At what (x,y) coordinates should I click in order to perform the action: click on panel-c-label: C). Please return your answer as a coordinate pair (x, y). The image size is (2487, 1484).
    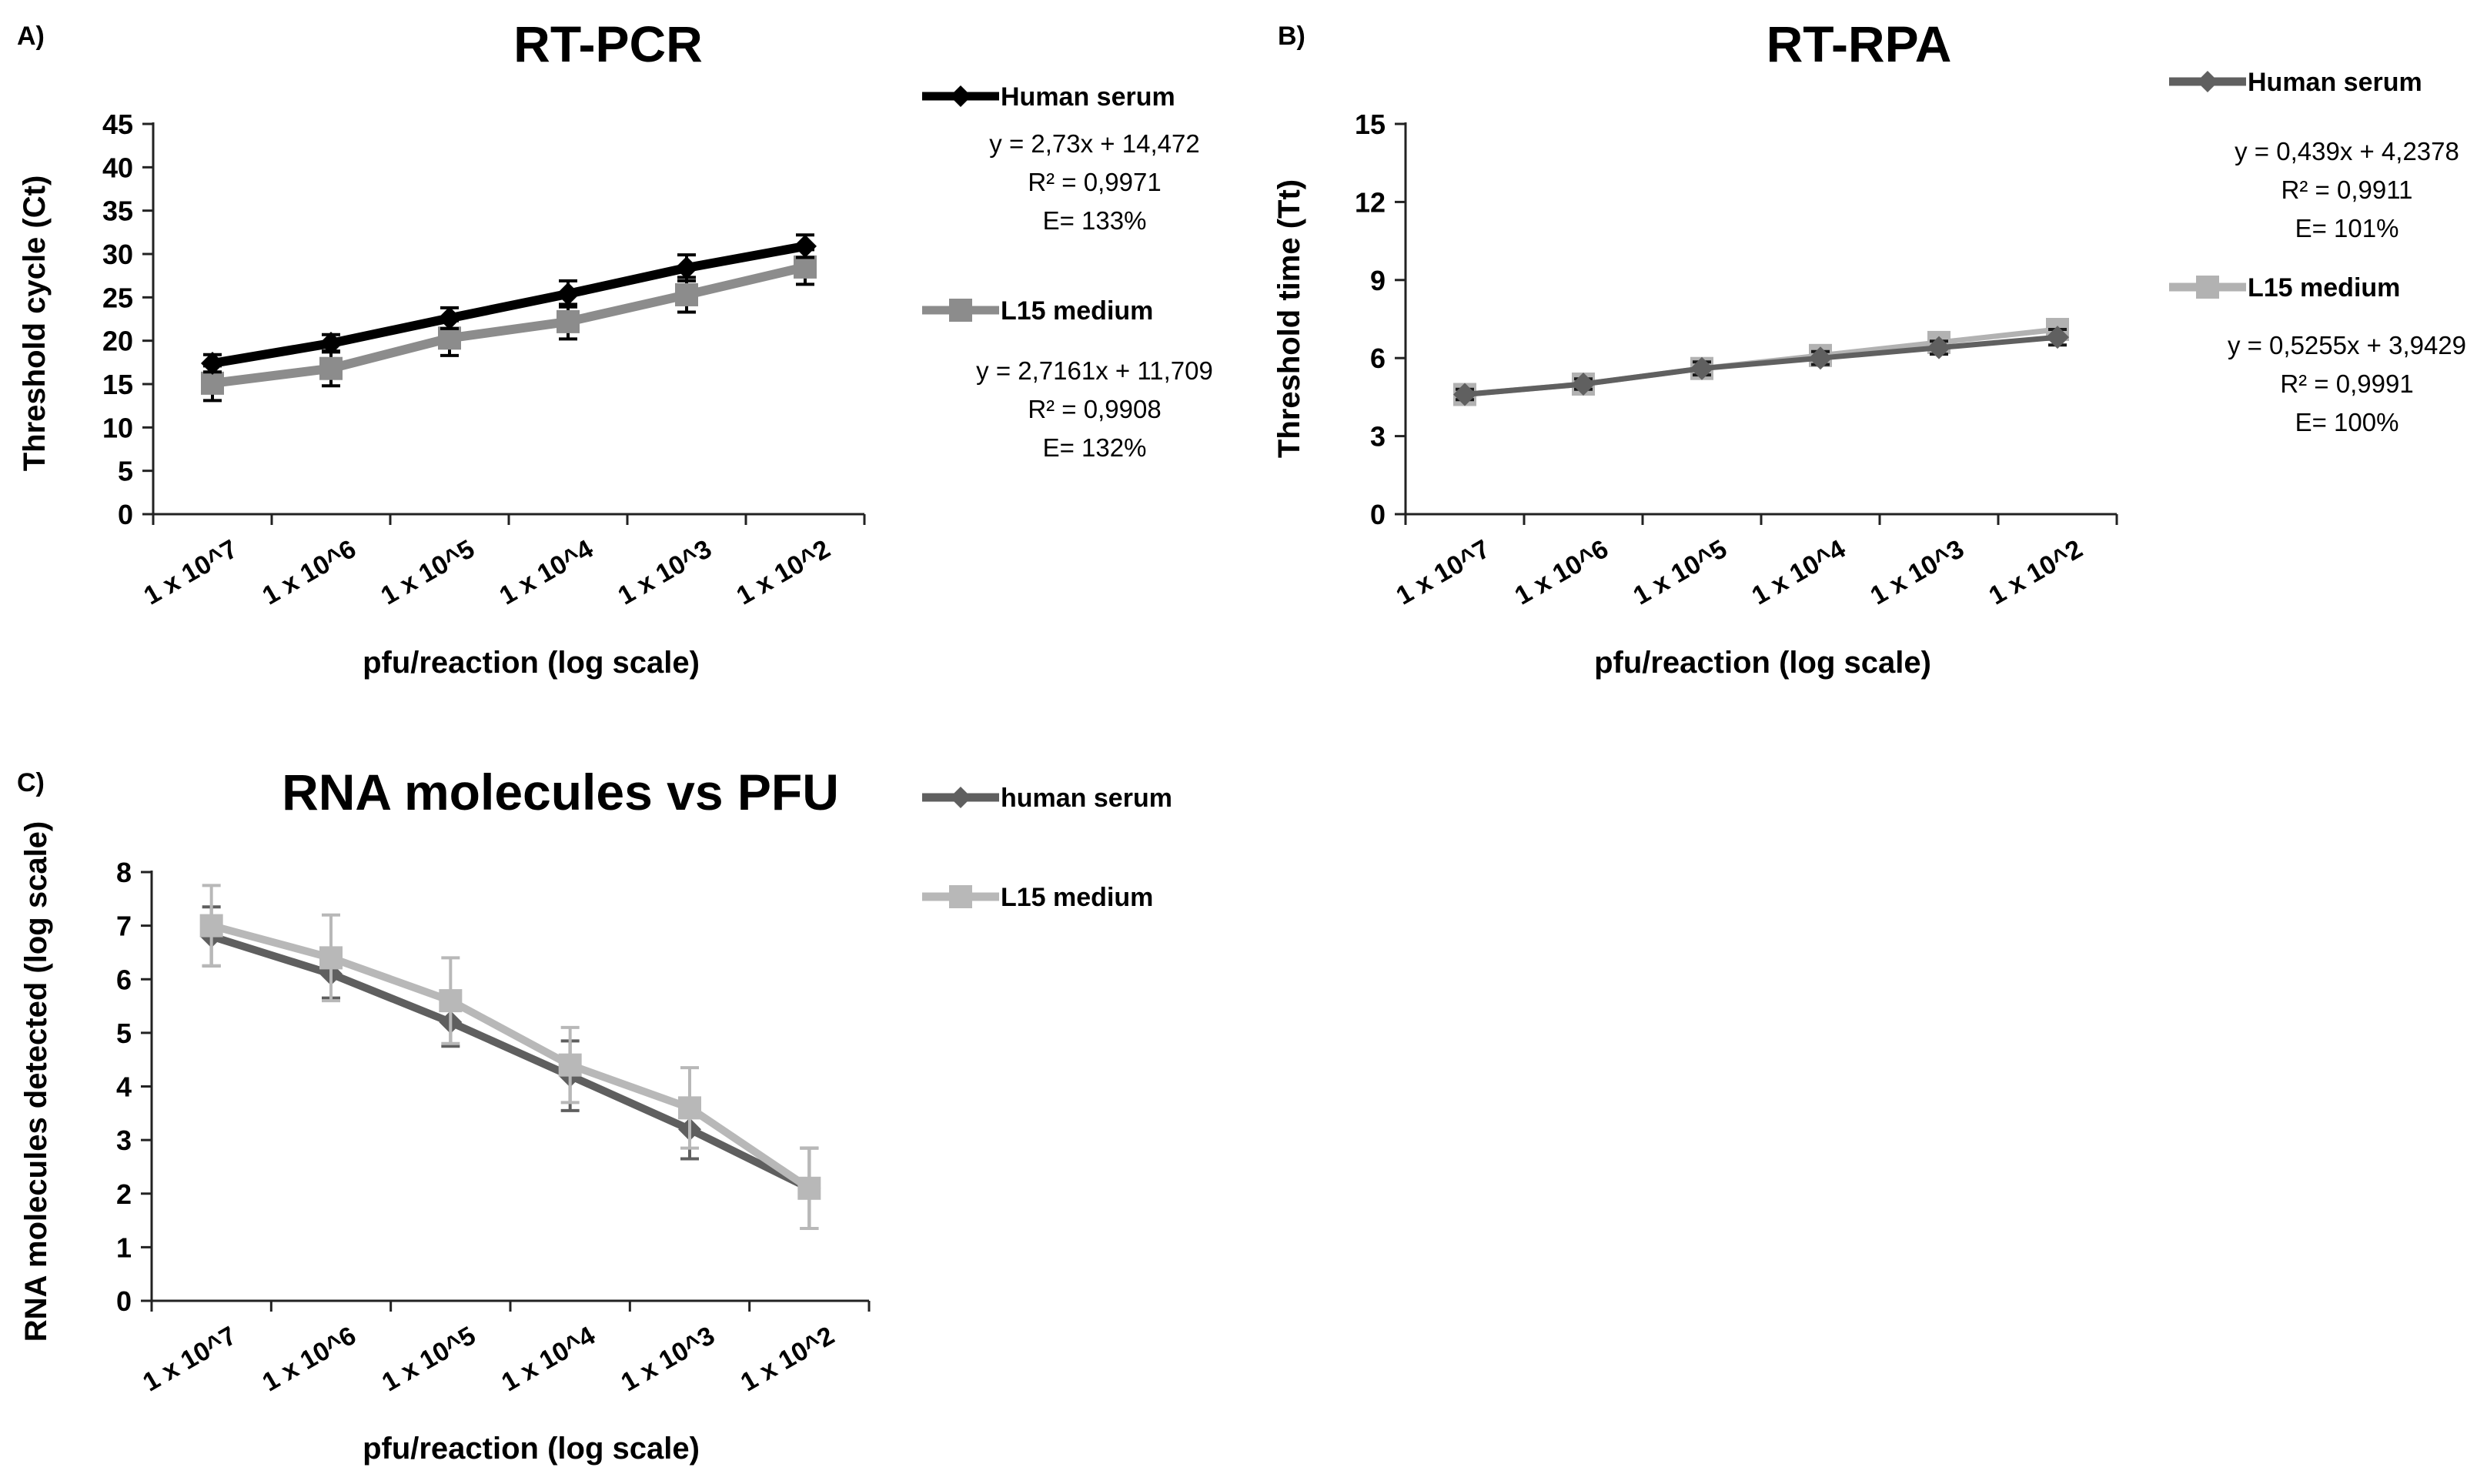
    Looking at the image, I should click on (31, 782).